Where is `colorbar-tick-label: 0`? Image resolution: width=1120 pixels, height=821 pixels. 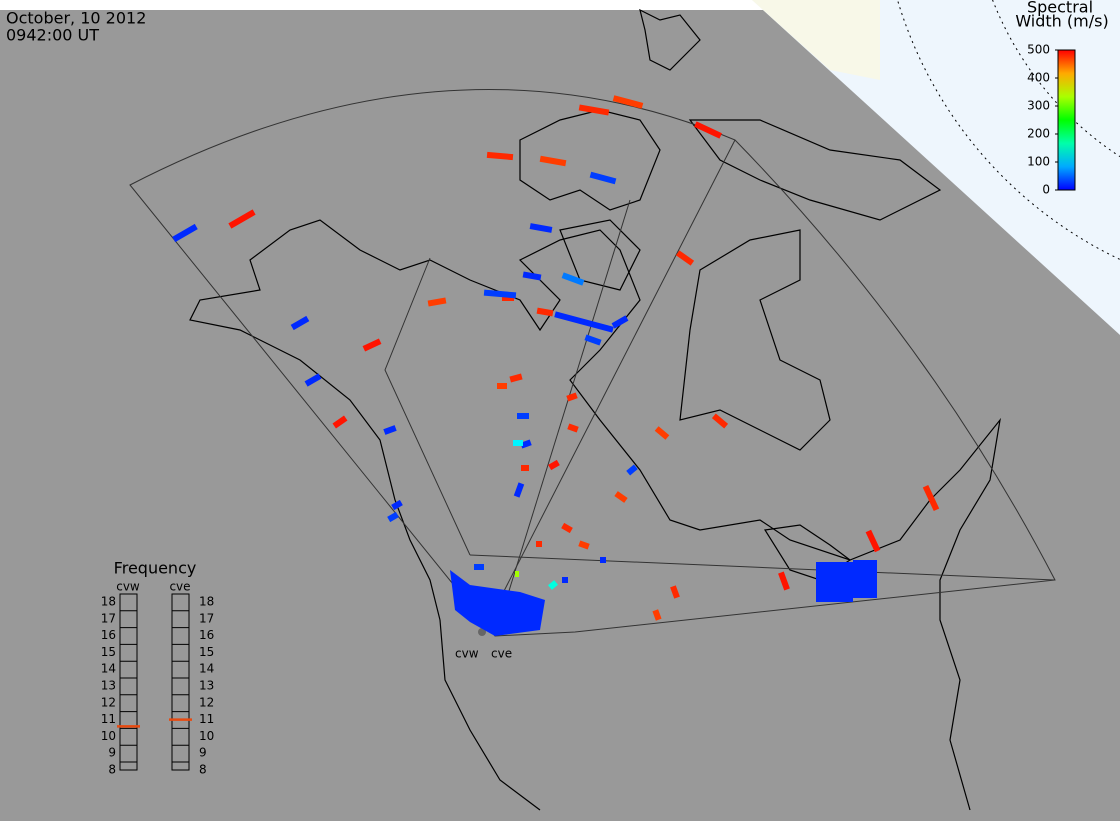
colorbar-tick-label: 0 is located at coordinates (1046, 190).